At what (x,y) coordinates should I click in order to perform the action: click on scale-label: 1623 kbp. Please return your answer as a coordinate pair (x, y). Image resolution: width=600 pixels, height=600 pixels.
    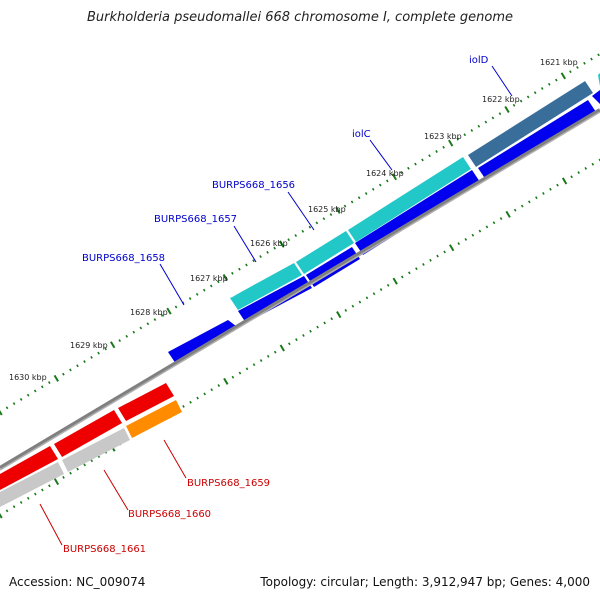
    Looking at the image, I should click on (443, 136).